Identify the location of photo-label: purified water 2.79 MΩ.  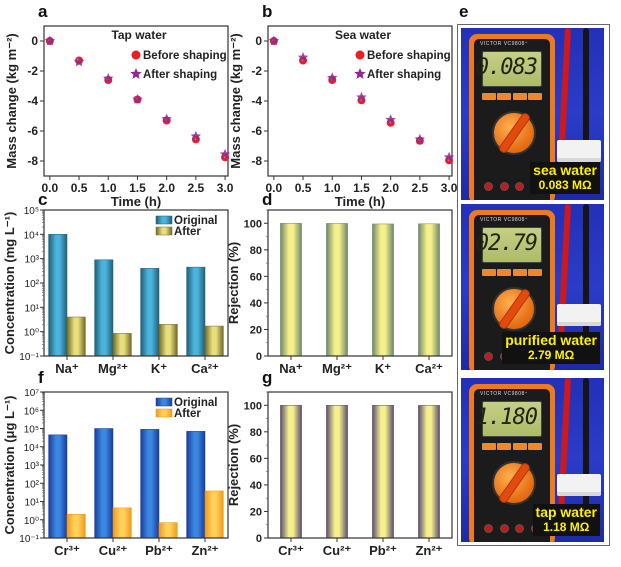
(551, 348).